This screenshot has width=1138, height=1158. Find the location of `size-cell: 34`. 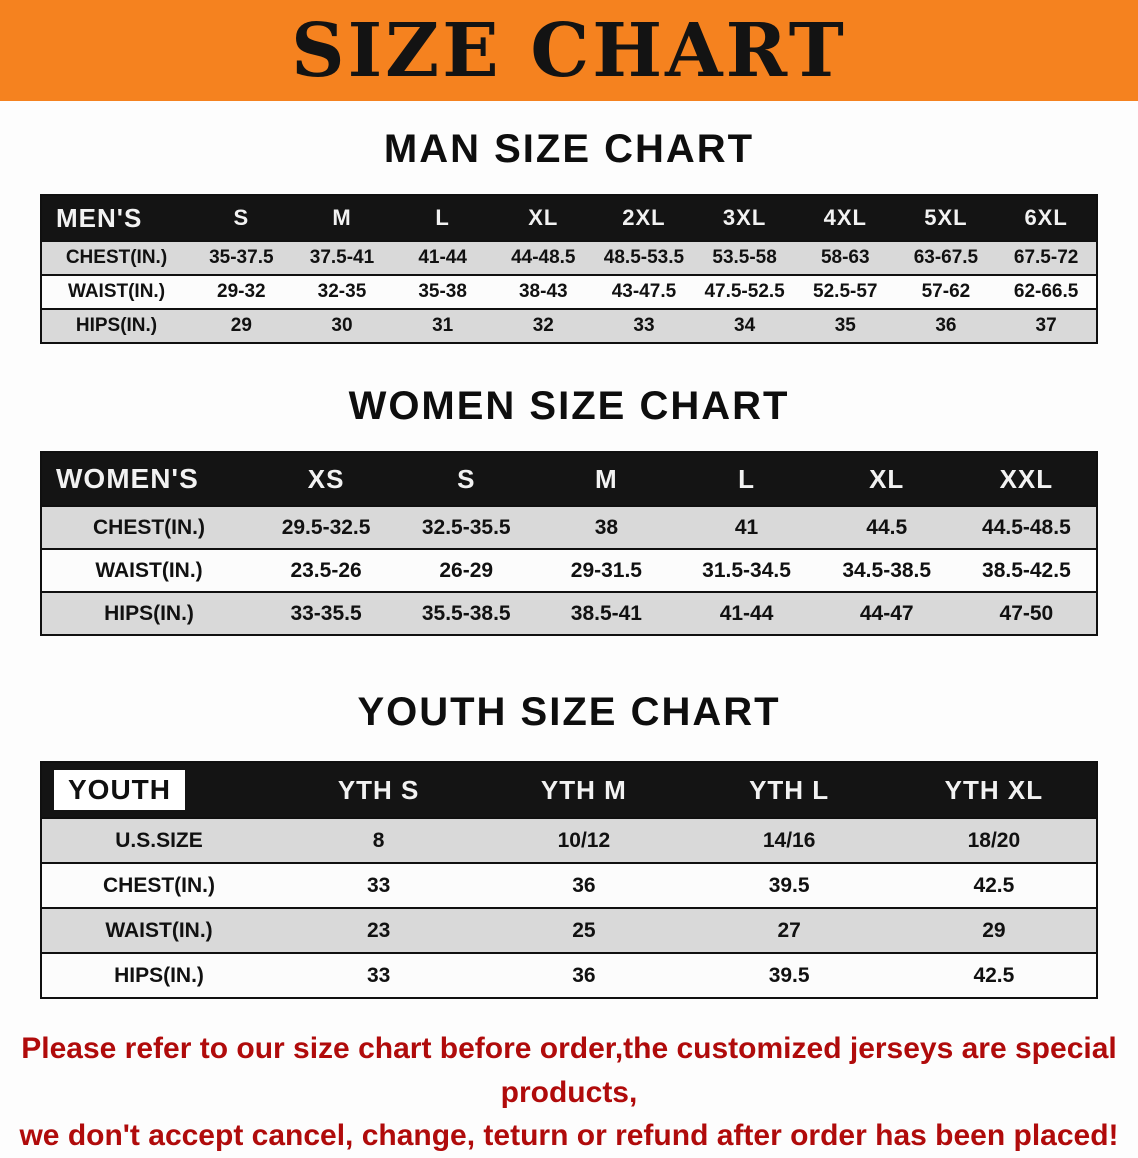

size-cell: 34 is located at coordinates (744, 325).